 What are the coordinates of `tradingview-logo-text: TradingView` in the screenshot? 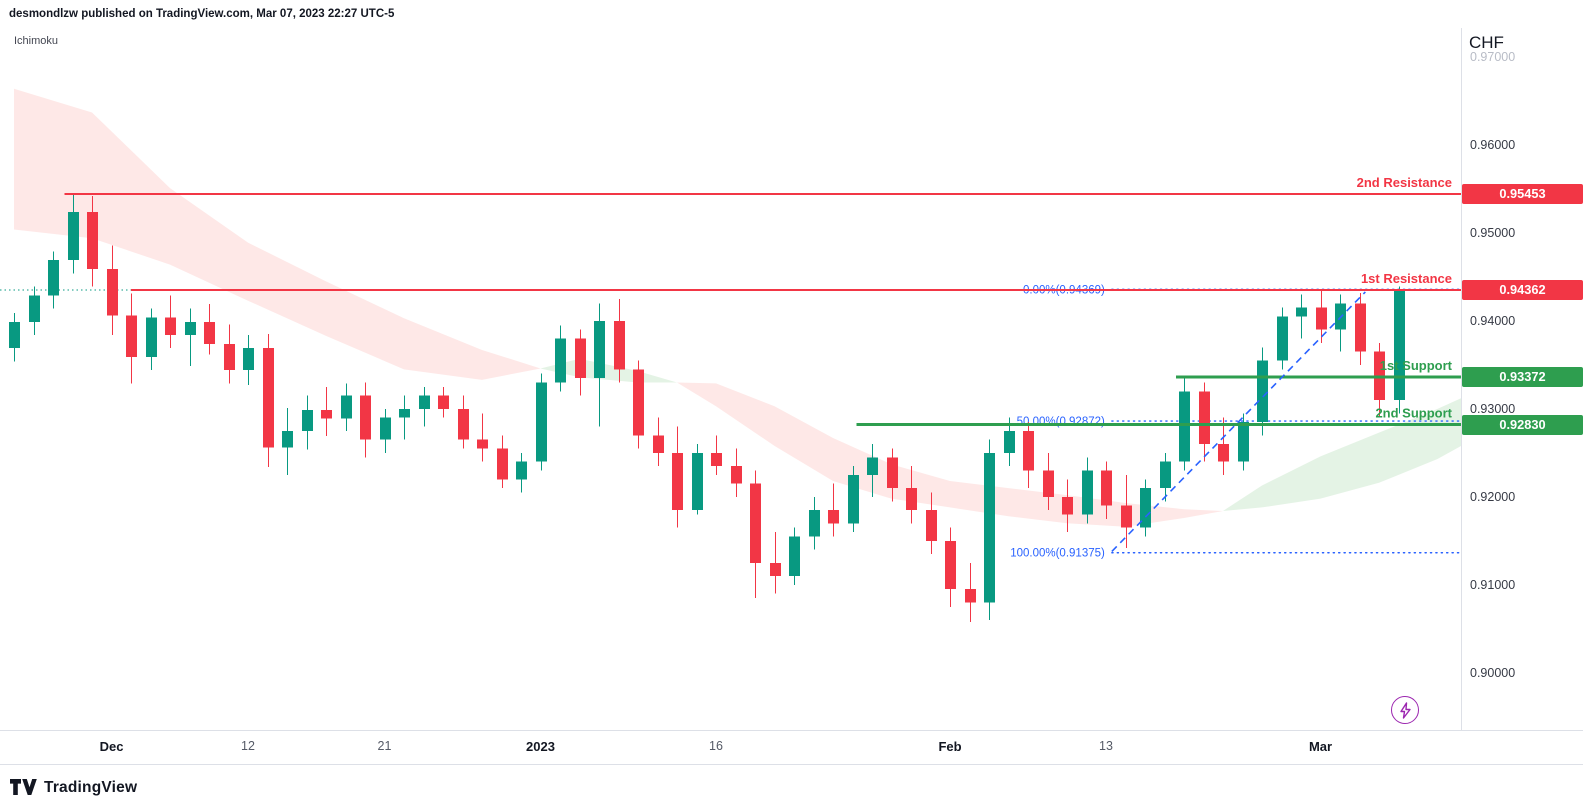 It's located at (91, 787).